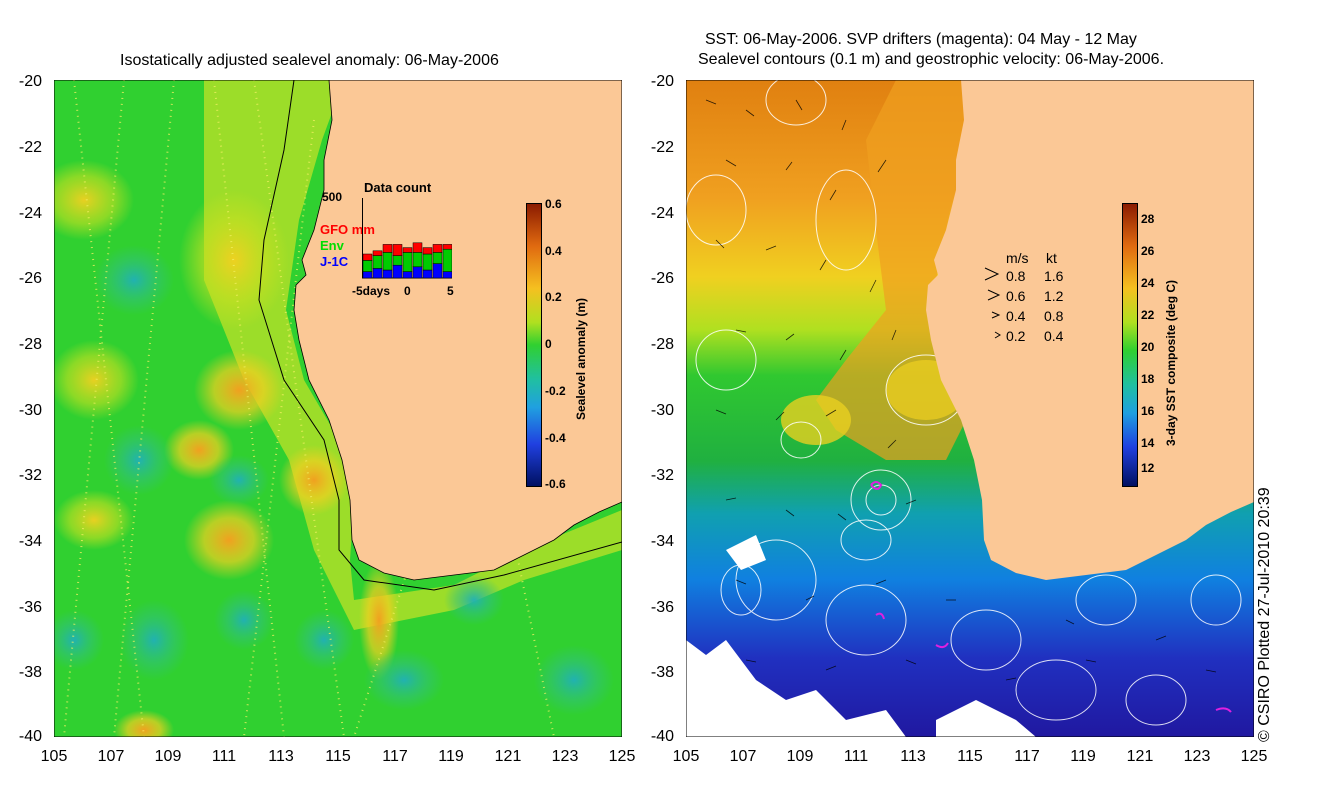 This screenshot has height=810, width=1320. What do you see at coordinates (1171, 362) in the screenshot?
I see `sst-colorbar-label: 3-day SST composite (deg C)` at bounding box center [1171, 362].